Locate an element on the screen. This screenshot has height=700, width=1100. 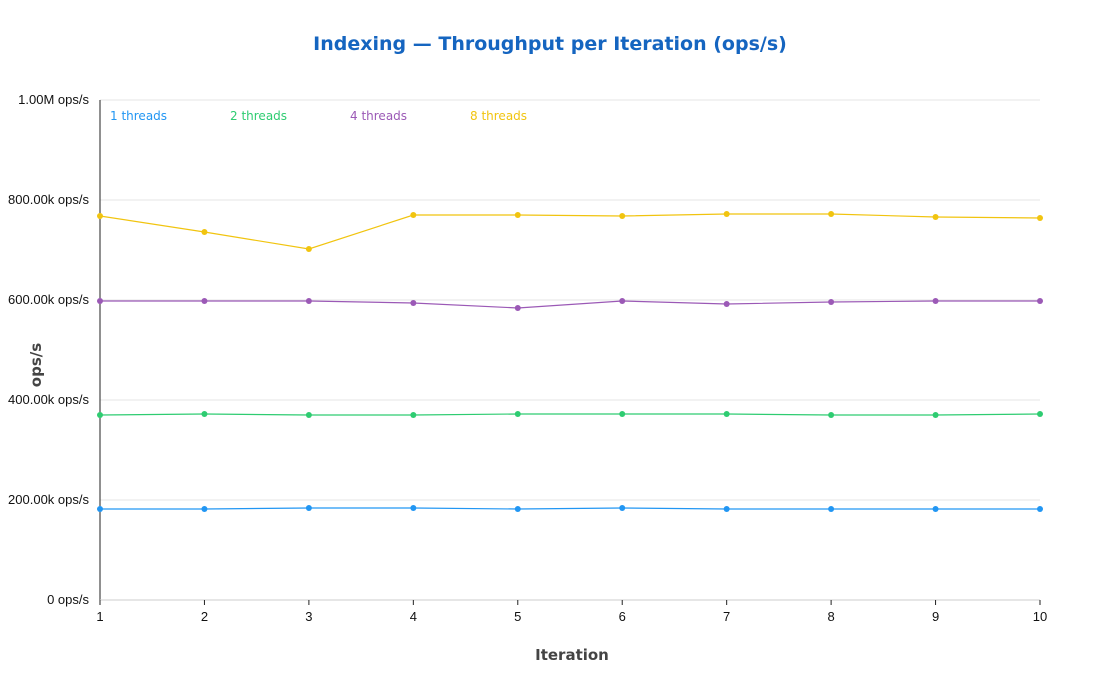
series-line-1-threads is located at coordinates (570, 508).